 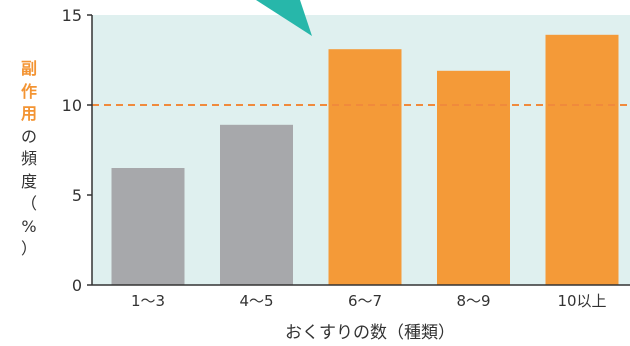 I want to click on x-tick-label: 4～5, so click(x=256, y=301).